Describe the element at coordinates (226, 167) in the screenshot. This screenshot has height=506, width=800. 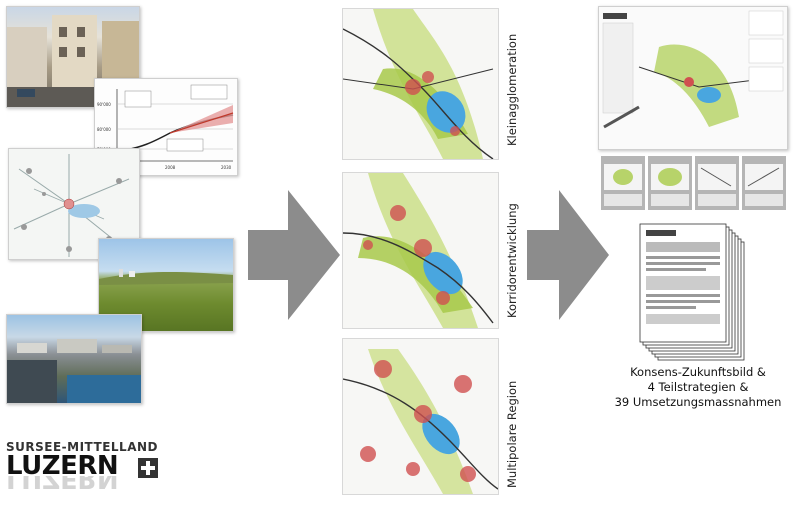
I see `x-tick-3: 2030` at that location.